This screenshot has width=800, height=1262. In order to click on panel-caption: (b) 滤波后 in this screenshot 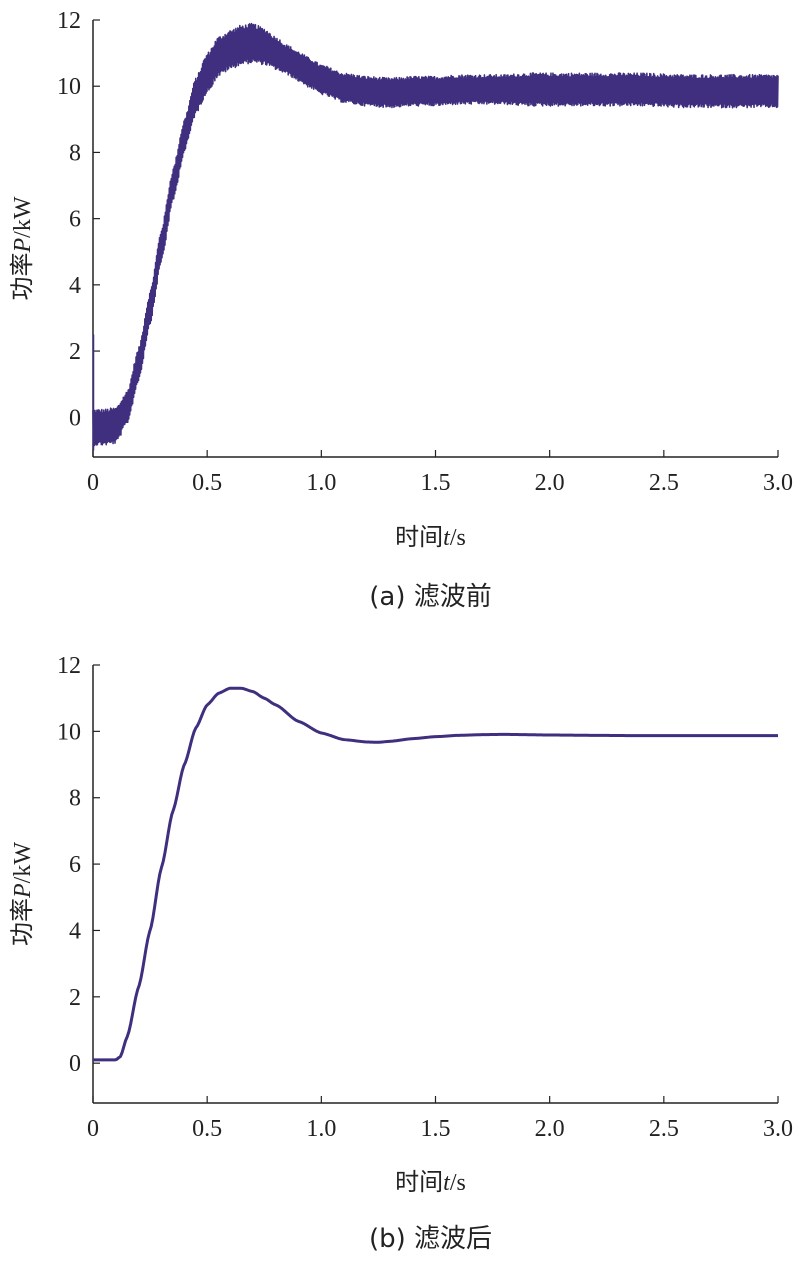, I will do `click(430, 1239)`.